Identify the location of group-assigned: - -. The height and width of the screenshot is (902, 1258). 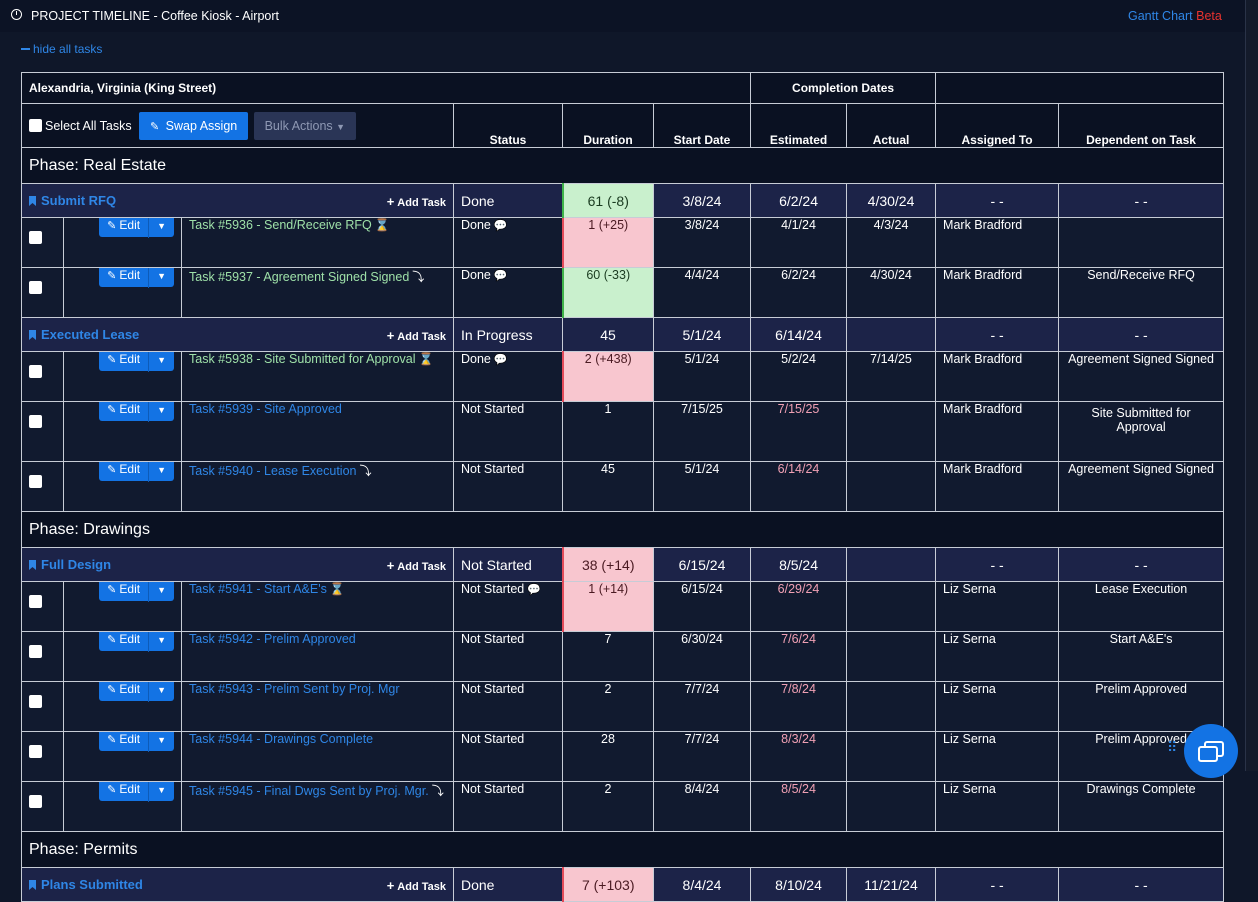
(997, 200).